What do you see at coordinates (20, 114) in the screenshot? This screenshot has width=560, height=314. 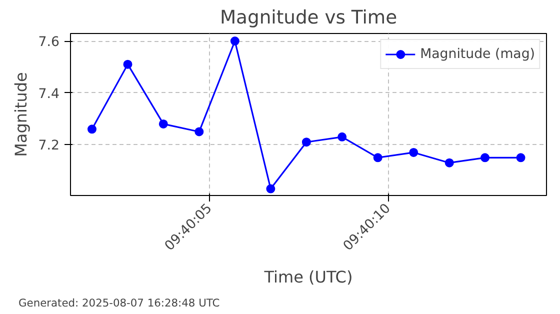 I see `y-axis-title: Magnitude` at bounding box center [20, 114].